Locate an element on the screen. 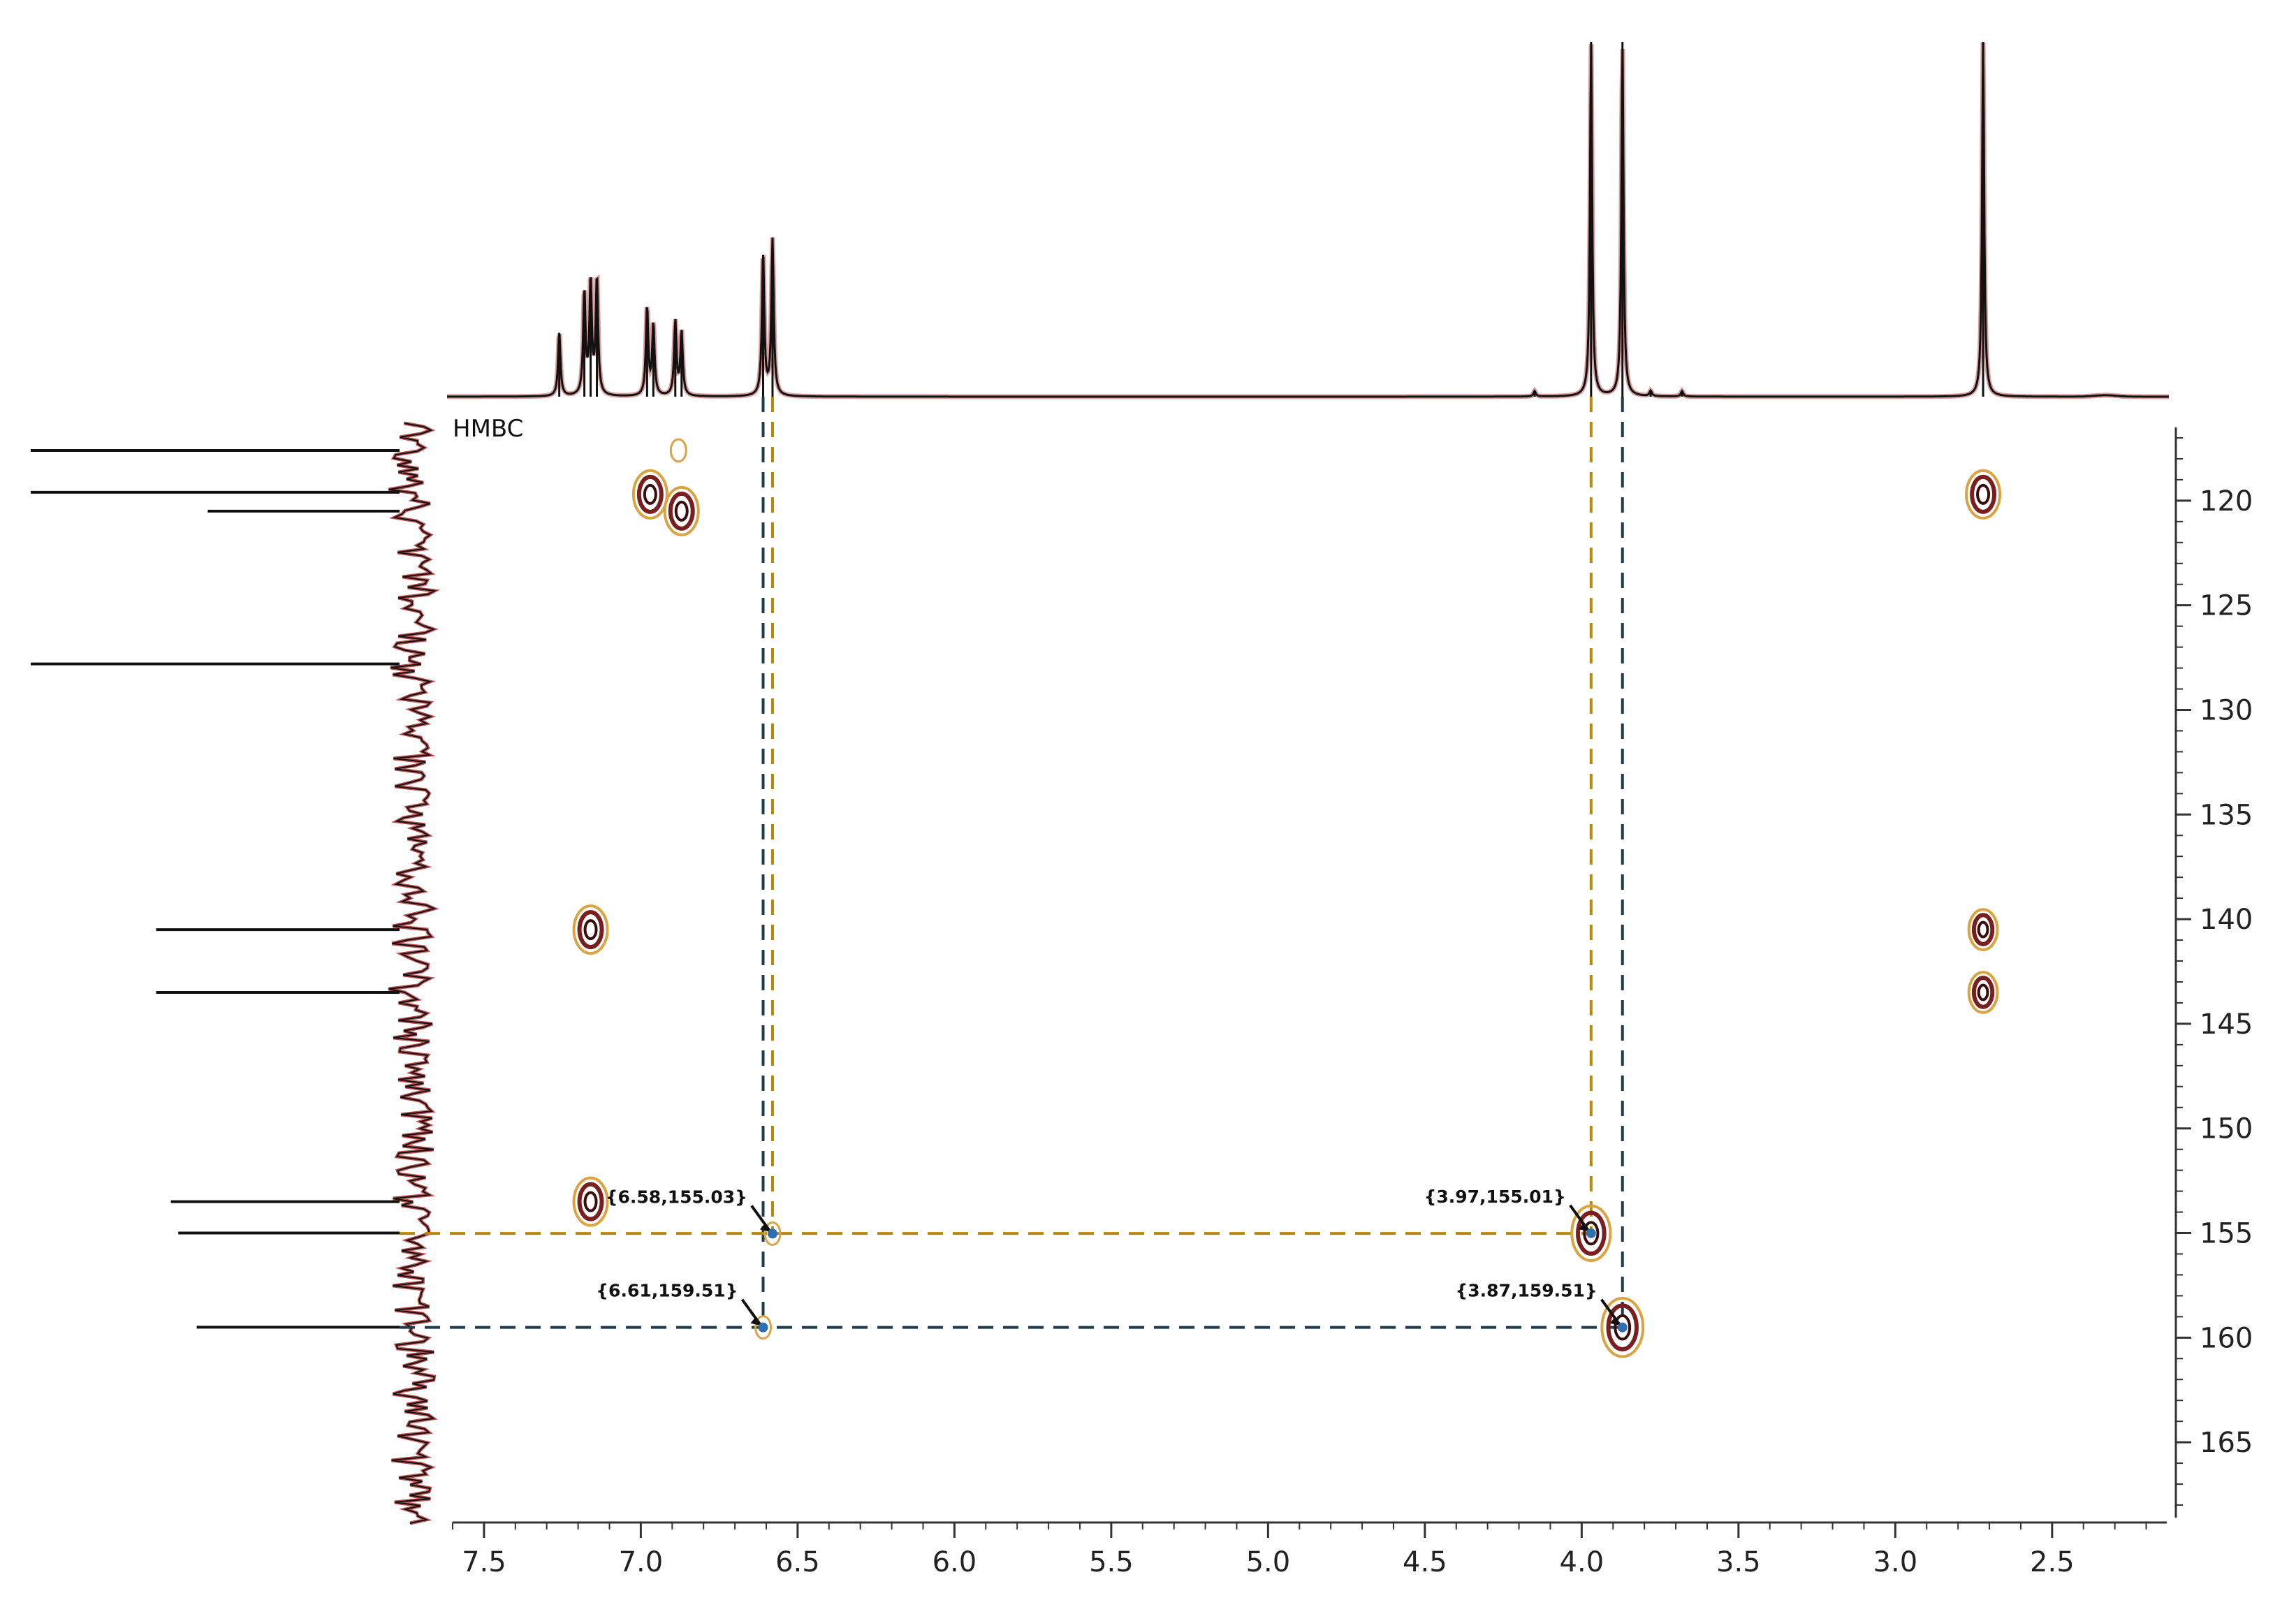 The width and height of the screenshot is (2296, 1607). x-tick-label: 7.0 is located at coordinates (641, 1562).